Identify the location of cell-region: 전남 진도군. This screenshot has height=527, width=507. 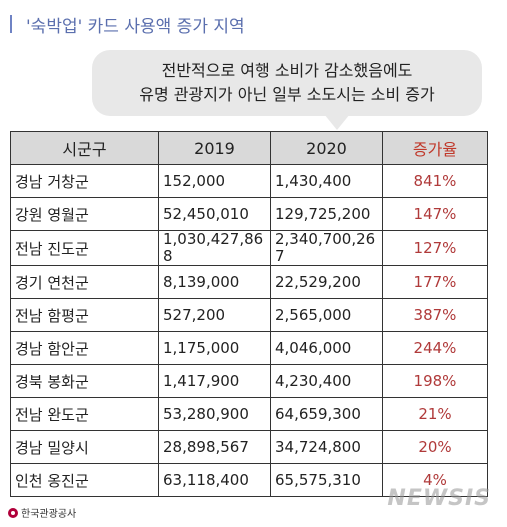
(84, 248).